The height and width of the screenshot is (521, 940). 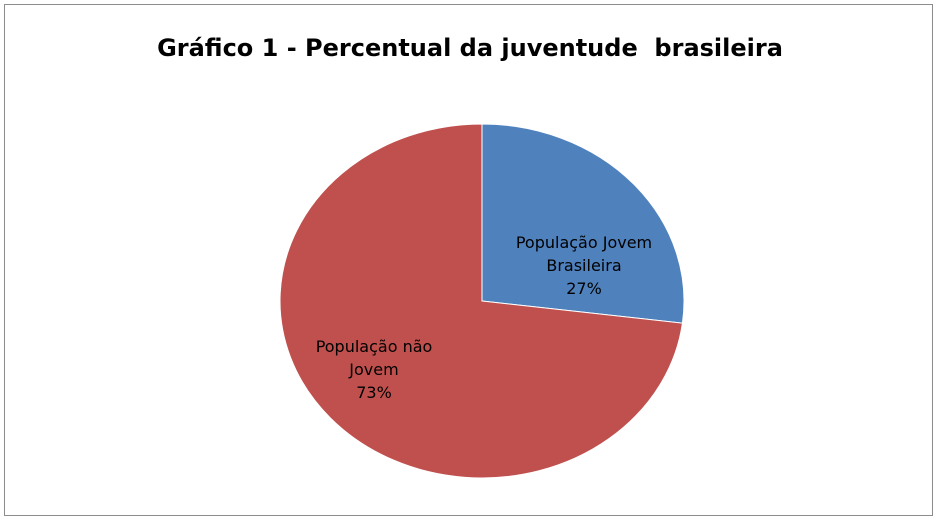 What do you see at coordinates (584, 242) in the screenshot?
I see `slice-name-line: População Jovem` at bounding box center [584, 242].